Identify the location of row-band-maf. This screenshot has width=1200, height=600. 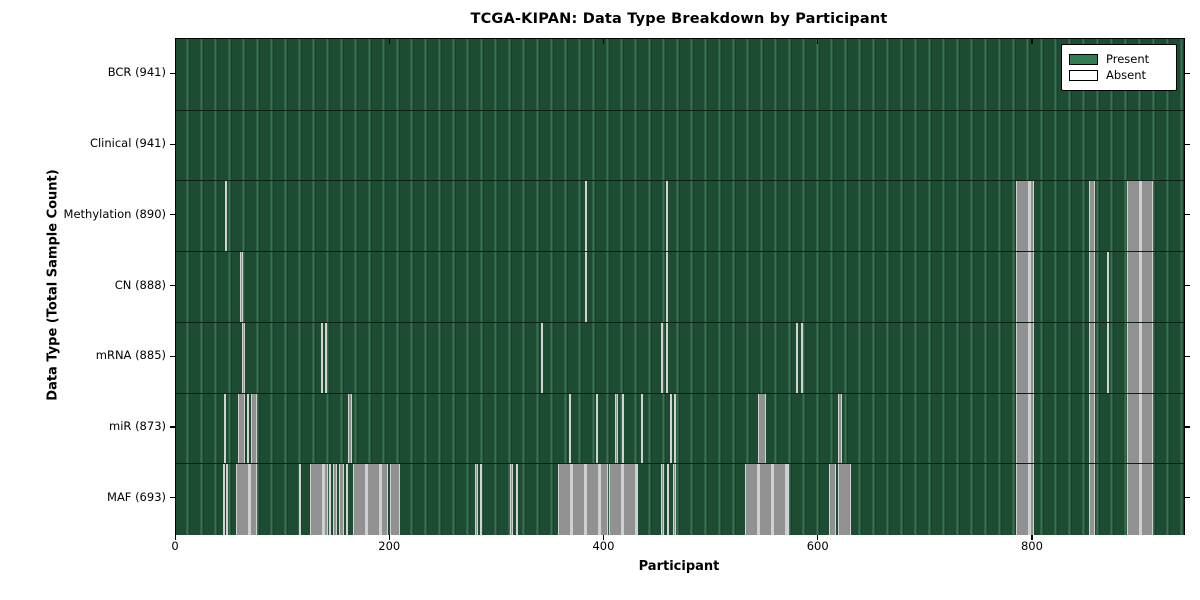
(680, 499).